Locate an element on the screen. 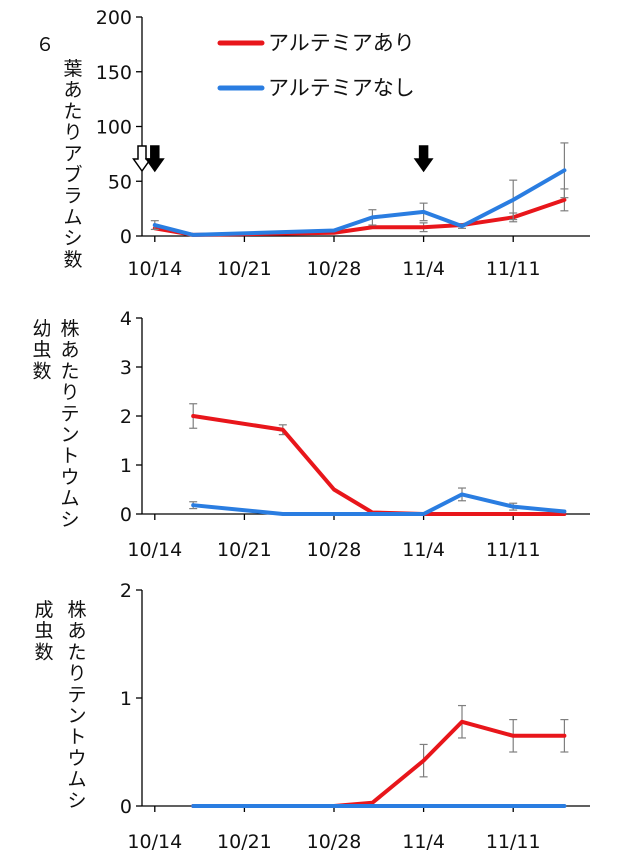  legend-label-with: アルテミアあり is located at coordinates (341, 43).